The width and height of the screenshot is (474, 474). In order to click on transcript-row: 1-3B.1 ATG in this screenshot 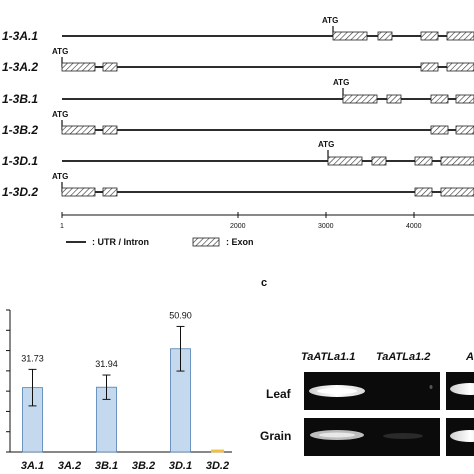, I will do `click(238, 92)`.